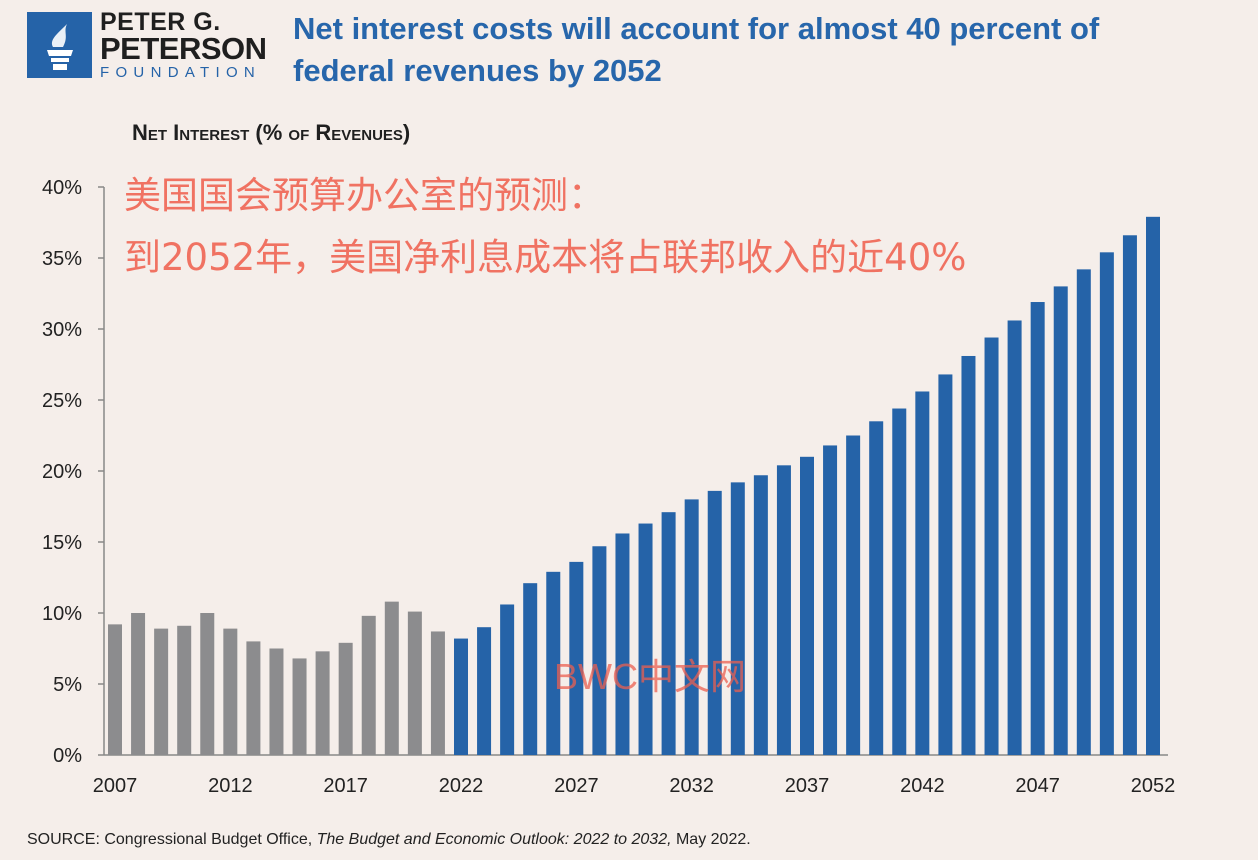 The image size is (1258, 860). What do you see at coordinates (62, 188) in the screenshot?
I see `y-tick-label: 40%` at bounding box center [62, 188].